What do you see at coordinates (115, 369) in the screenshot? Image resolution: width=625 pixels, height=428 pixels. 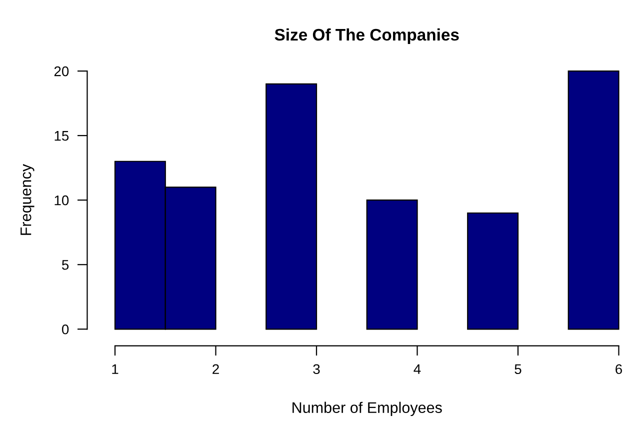 I see `x-tick-label: 1` at bounding box center [115, 369].